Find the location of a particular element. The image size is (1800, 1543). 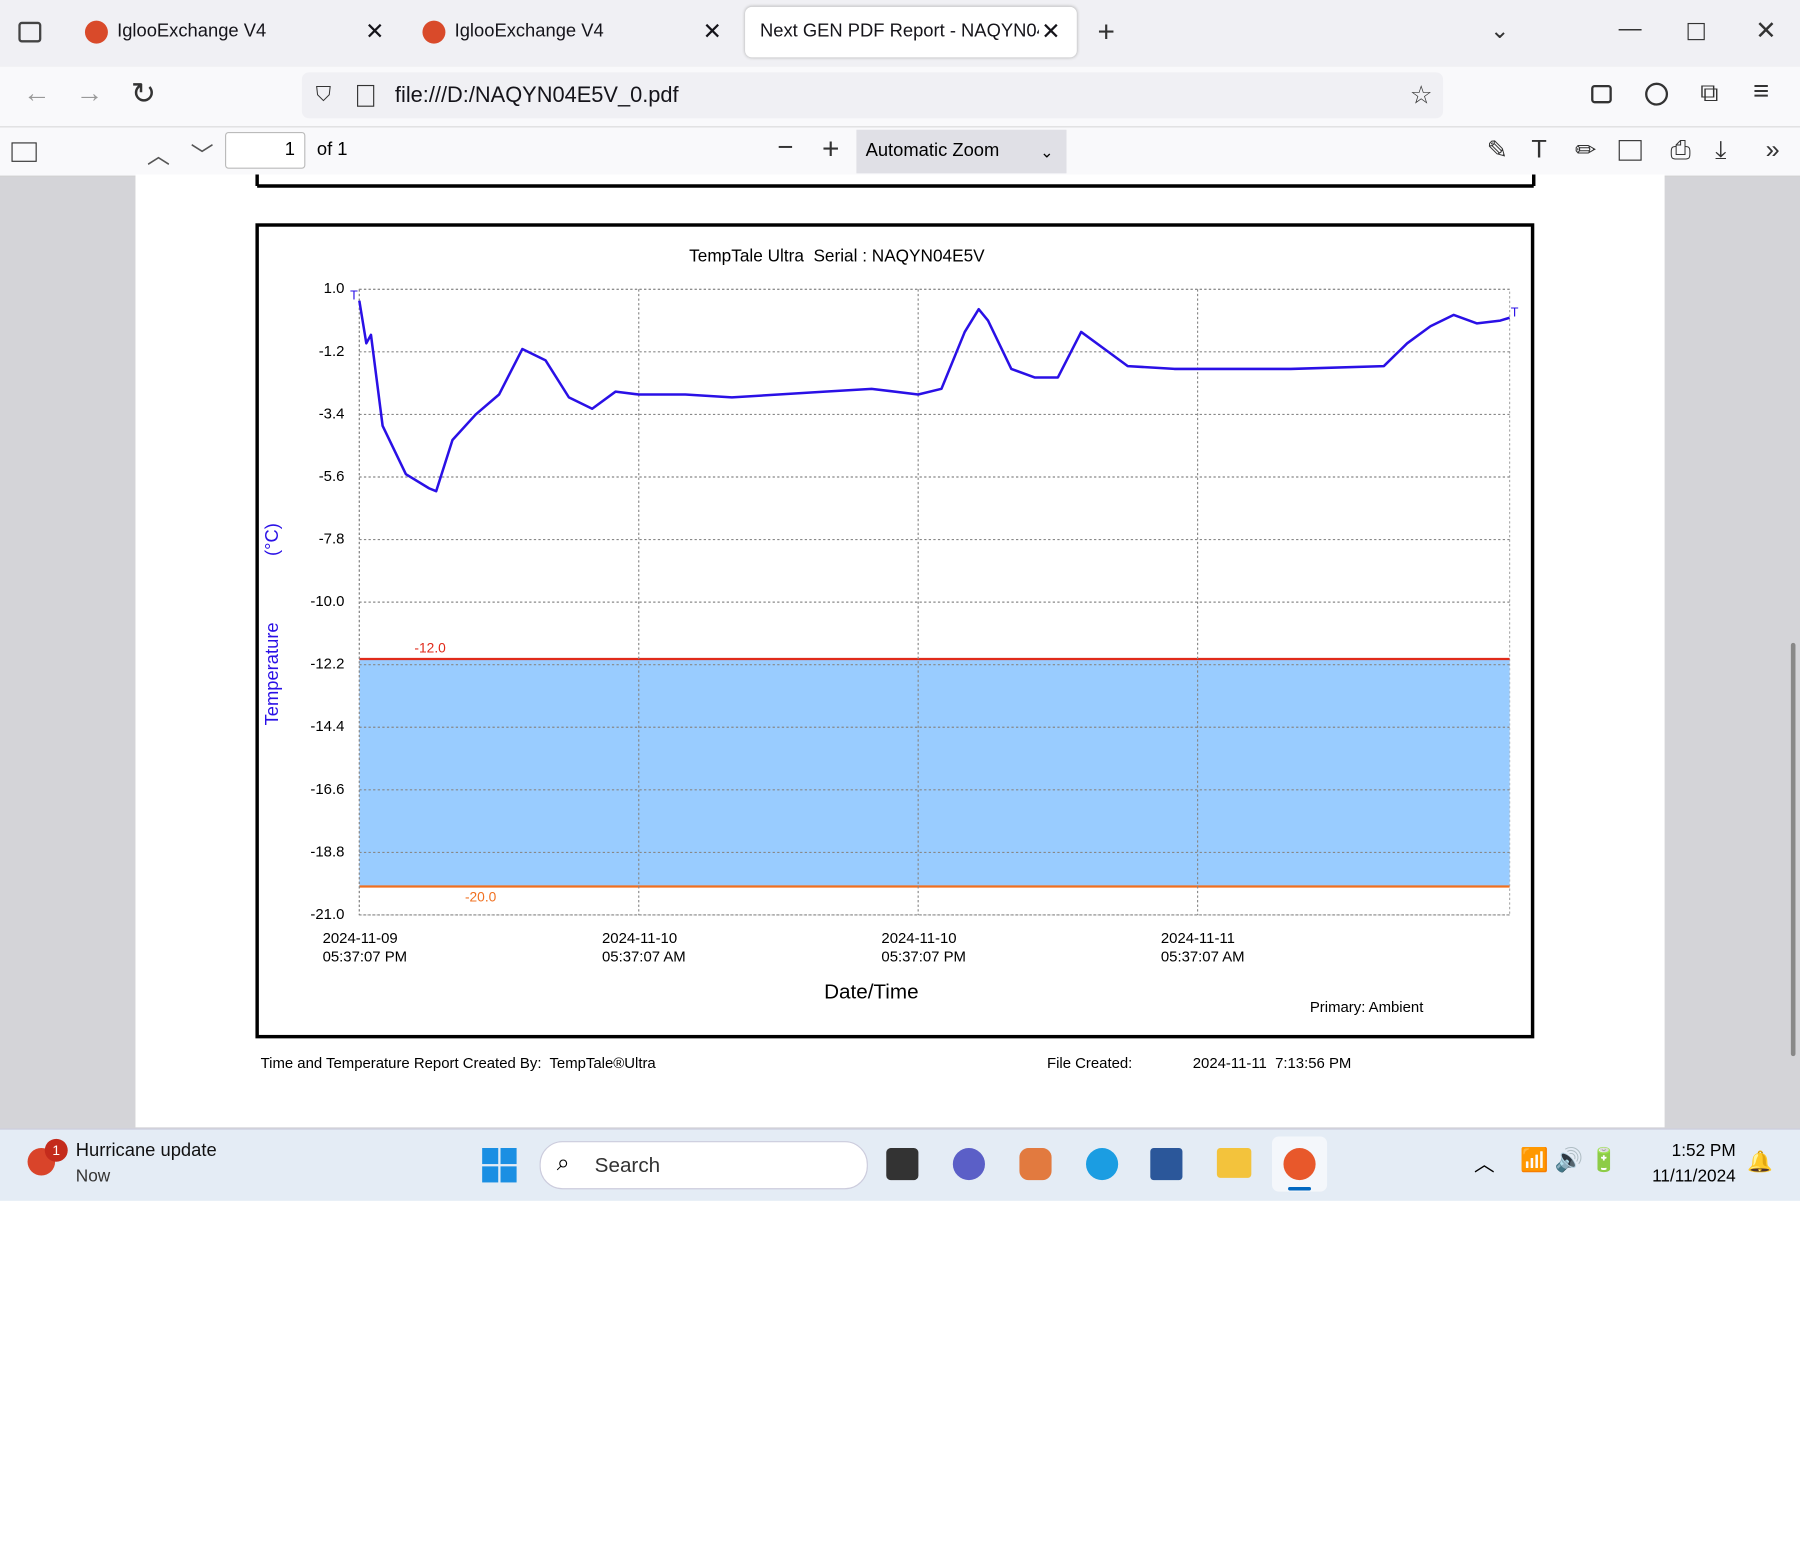

limit-label: -20.0 is located at coordinates (481, 897).